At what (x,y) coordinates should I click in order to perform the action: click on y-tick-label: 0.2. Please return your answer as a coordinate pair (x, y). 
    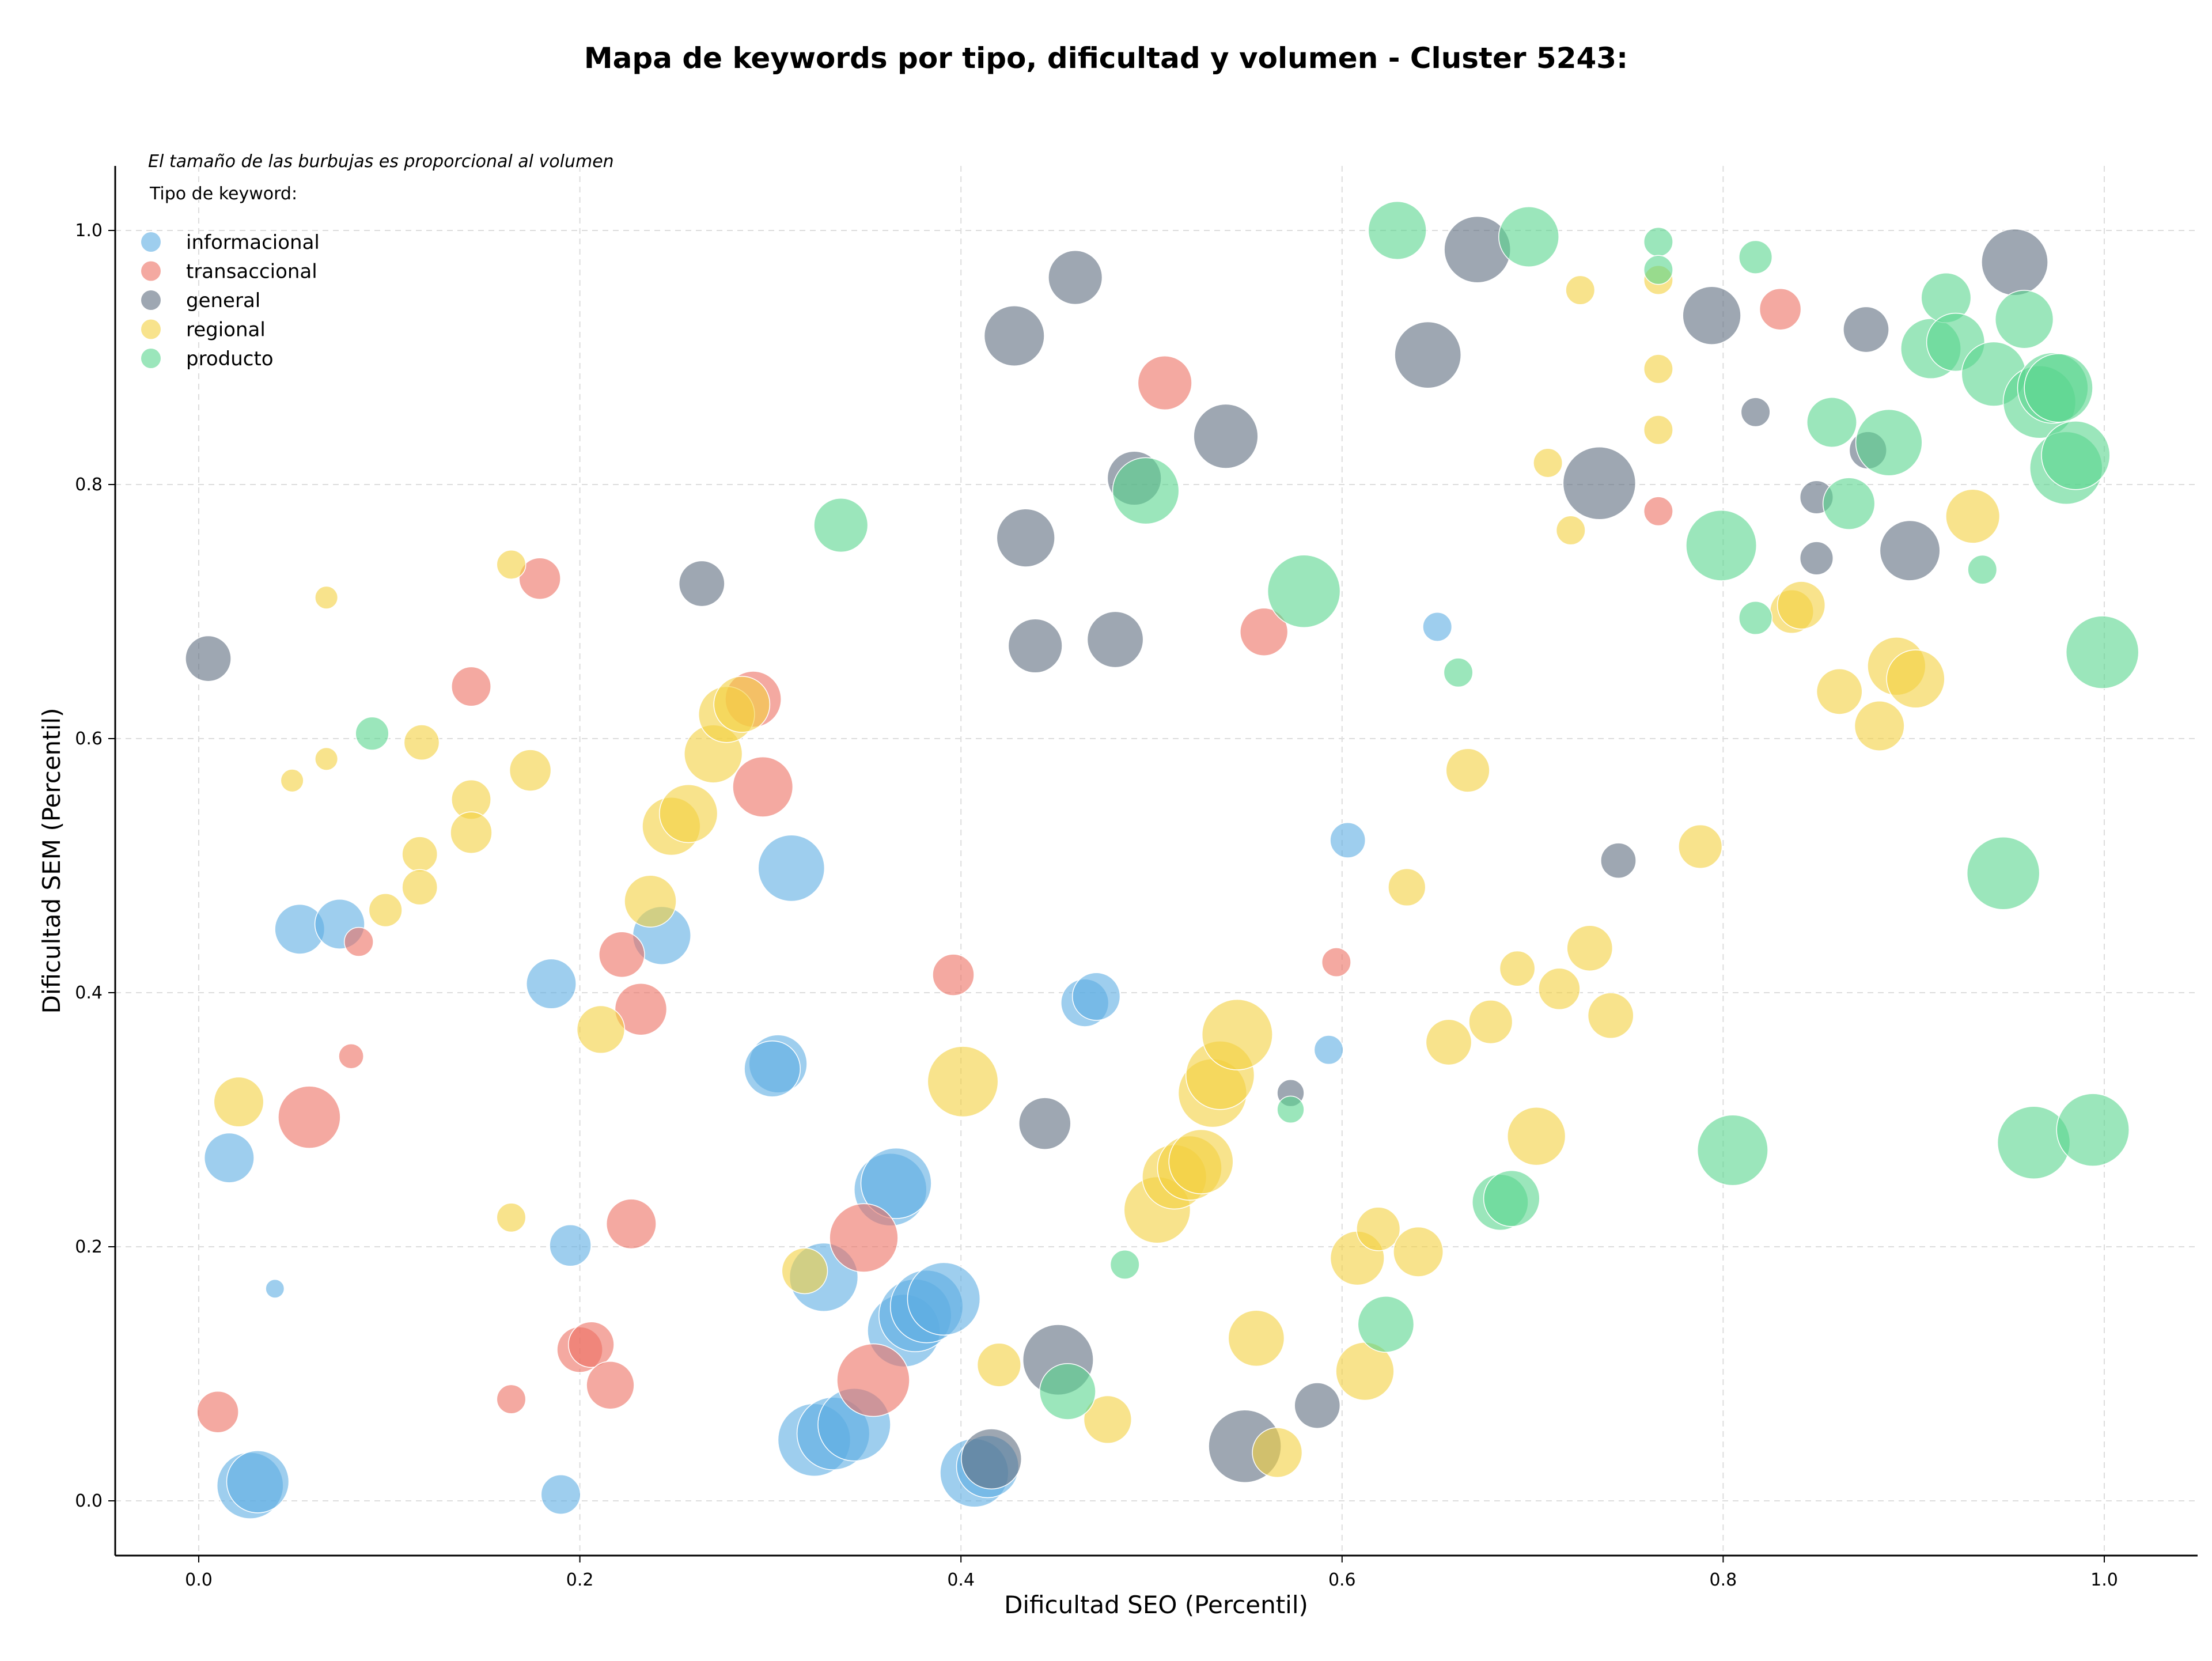
    Looking at the image, I should click on (89, 1247).